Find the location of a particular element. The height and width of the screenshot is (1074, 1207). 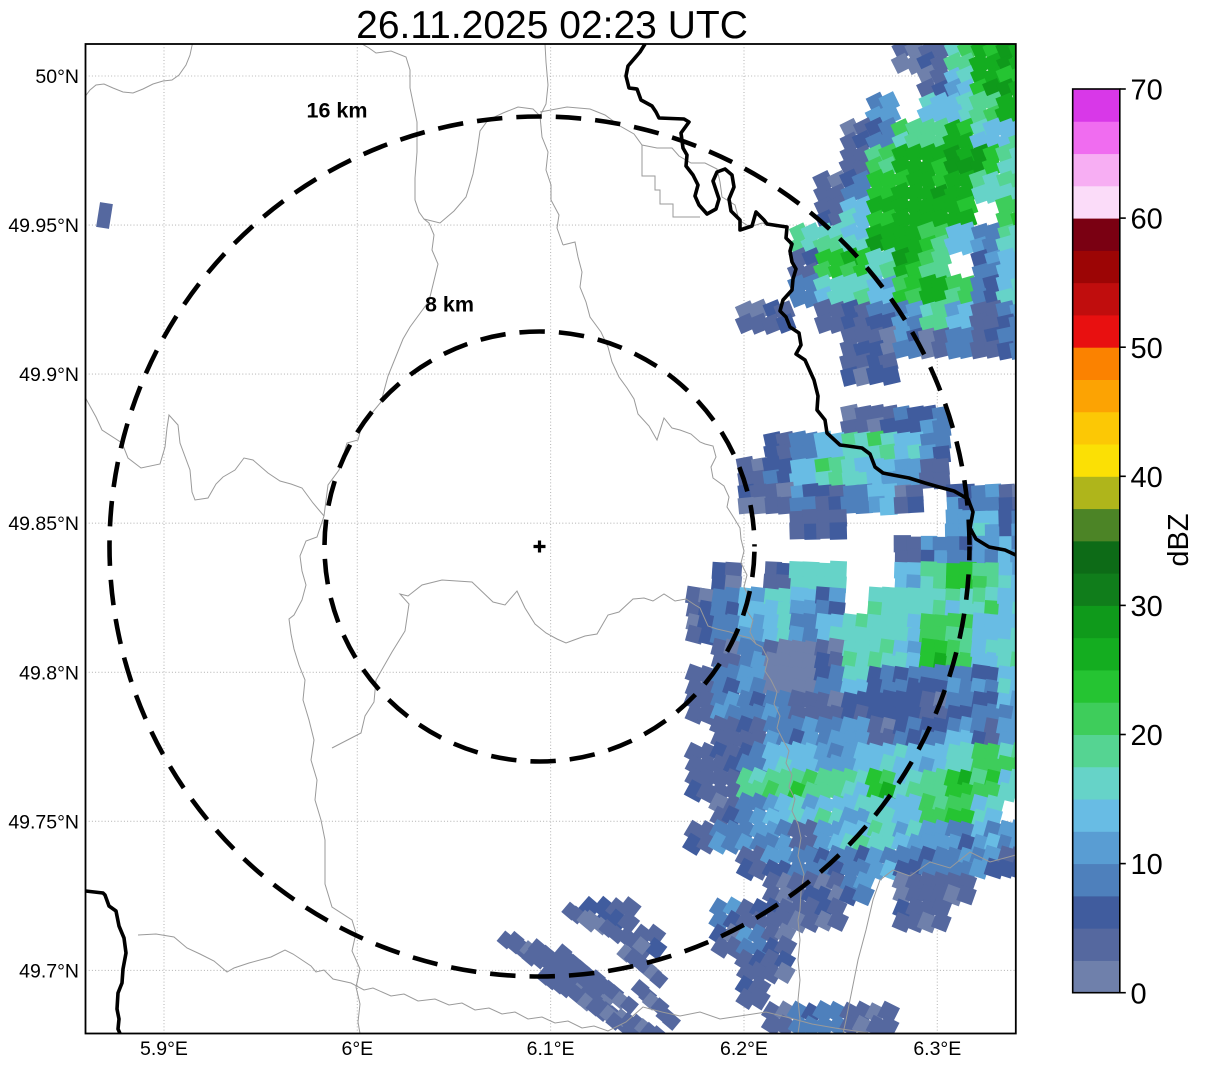

svg-text: 49.95°N is located at coordinates (43, 226).